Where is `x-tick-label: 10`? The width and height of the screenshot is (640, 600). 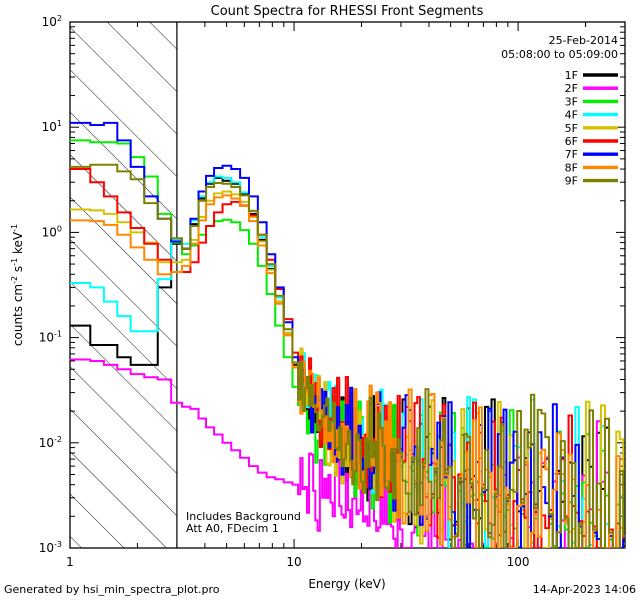
x-tick-label: 10 is located at coordinates (293, 562).